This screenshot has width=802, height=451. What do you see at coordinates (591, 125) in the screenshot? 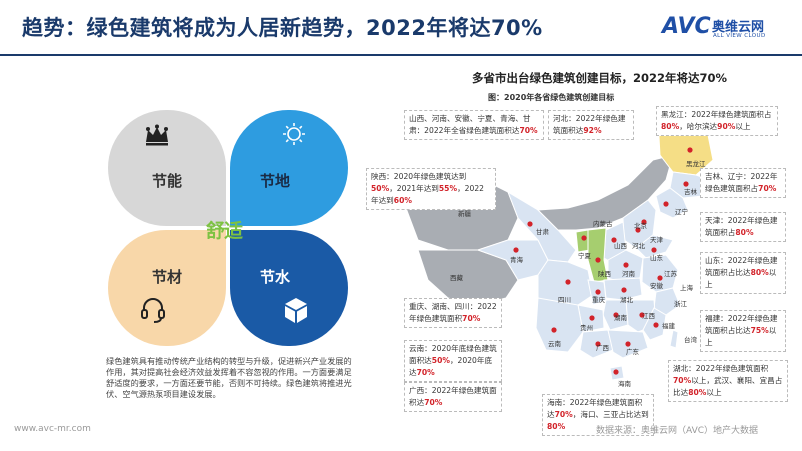
I see `callout-hebei: 河北：2022年绿色建筑面积达92%` at bounding box center [591, 125].